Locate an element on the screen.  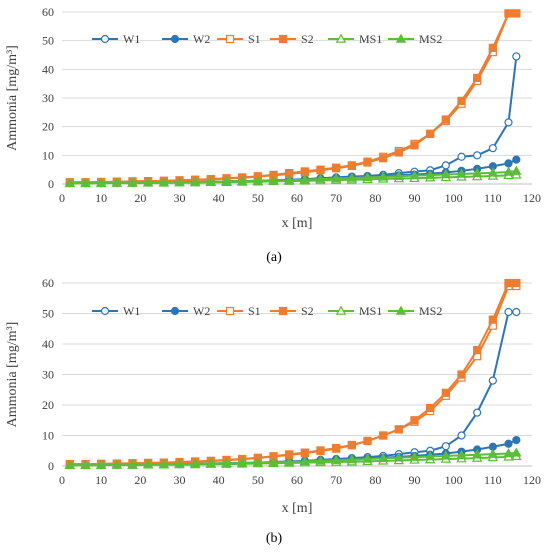
panel-label-b: (b) is located at coordinates (274, 538).